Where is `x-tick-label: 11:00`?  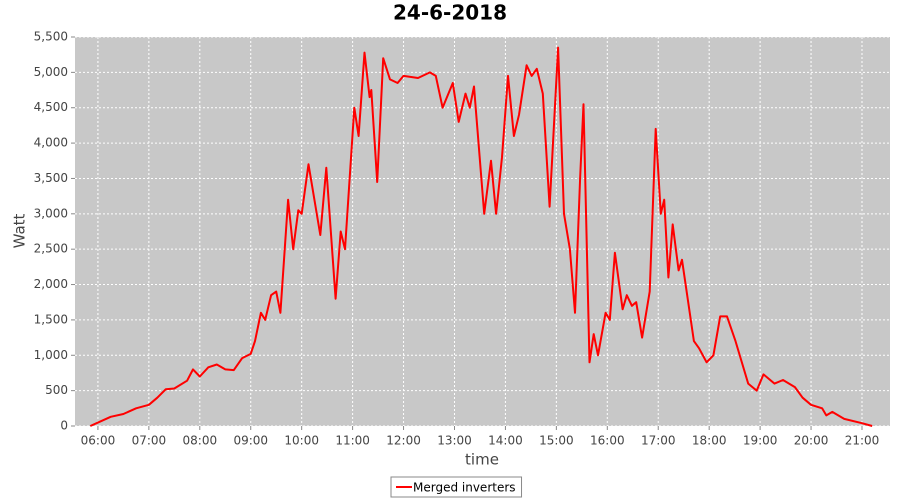
x-tick-label: 11:00 is located at coordinates (352, 441).